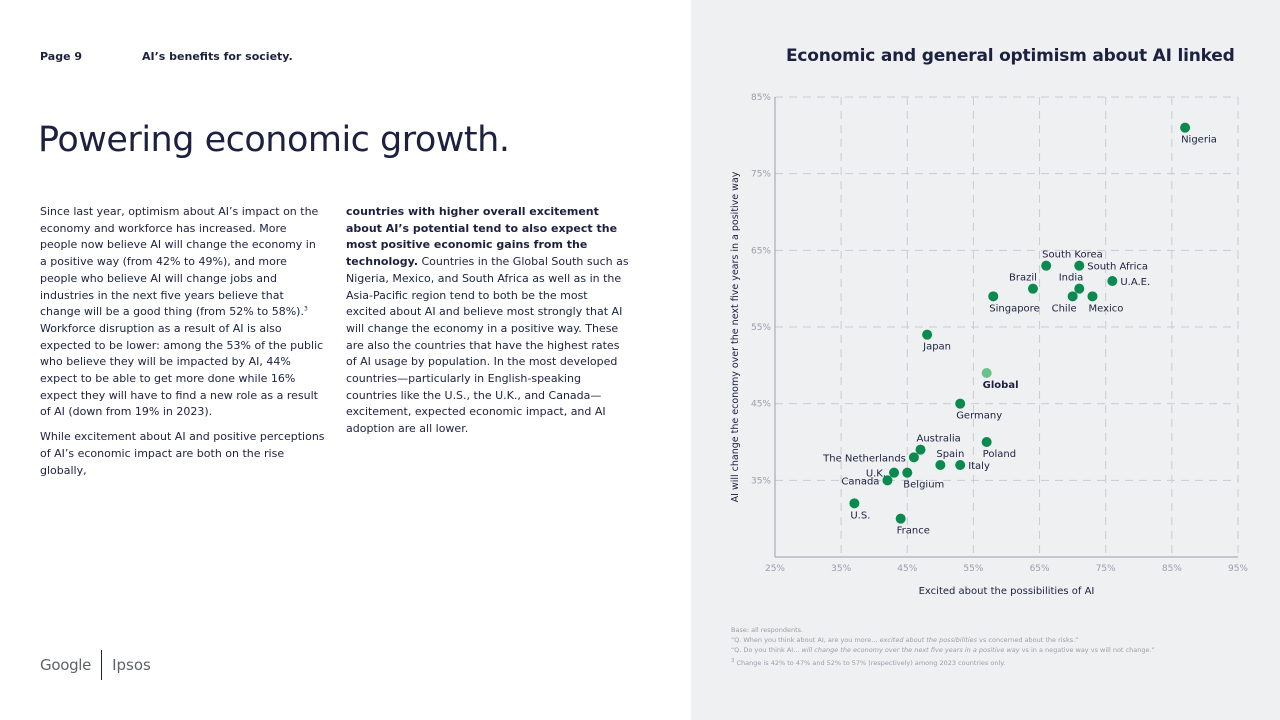  What do you see at coordinates (1105, 308) in the screenshot?
I see `point-label-mexico: Mexico` at bounding box center [1105, 308].